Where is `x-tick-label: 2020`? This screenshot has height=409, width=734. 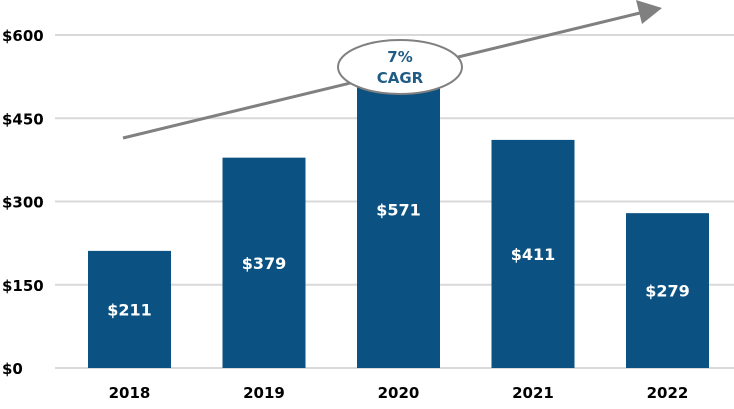 x-tick-label: 2020 is located at coordinates (399, 393).